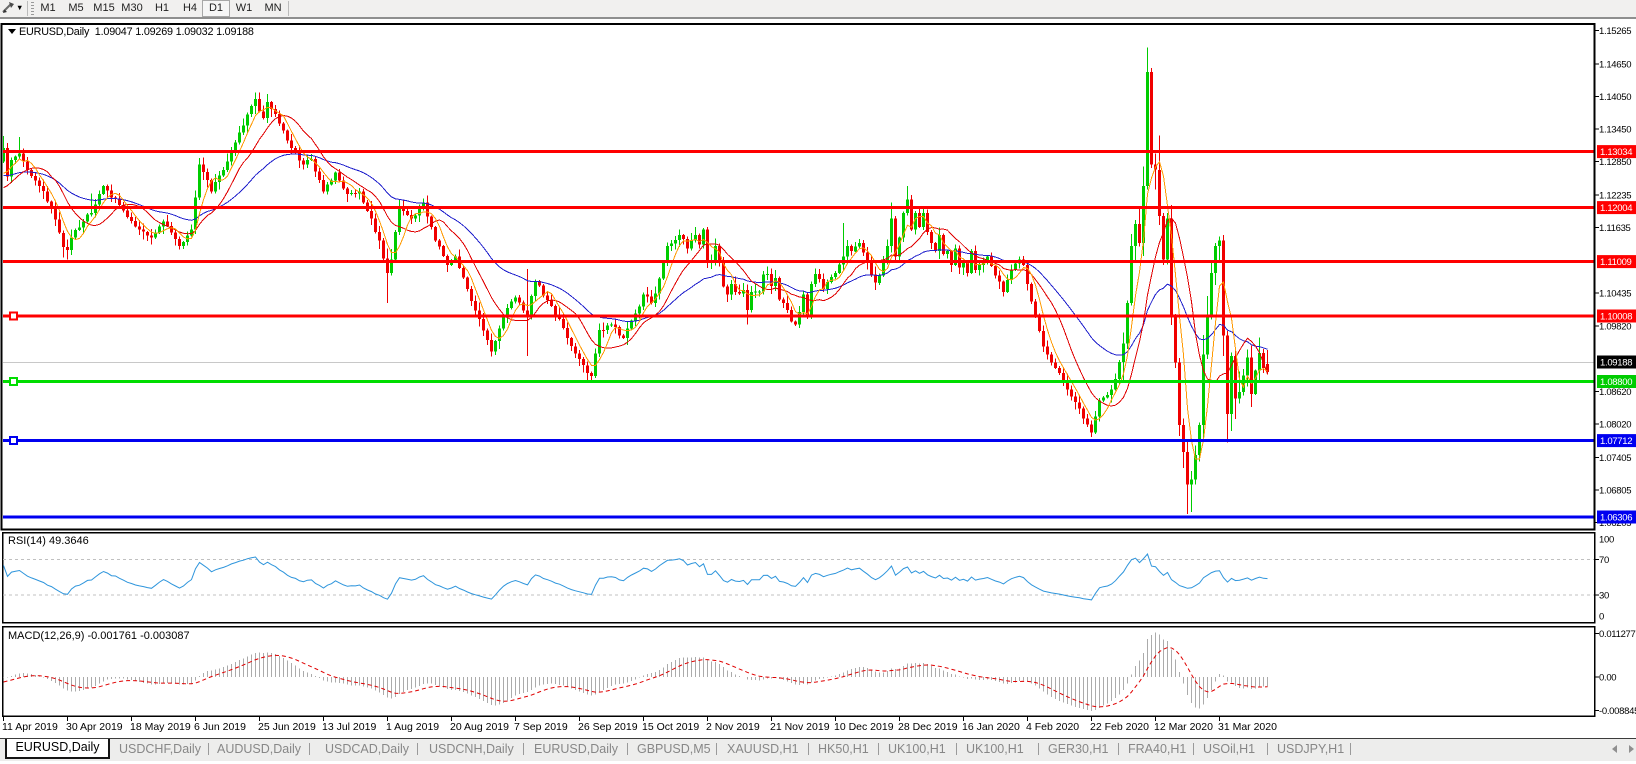  Describe the element at coordinates (287, 727) in the screenshot. I see `svg-text: 25 Jun 2019` at that location.